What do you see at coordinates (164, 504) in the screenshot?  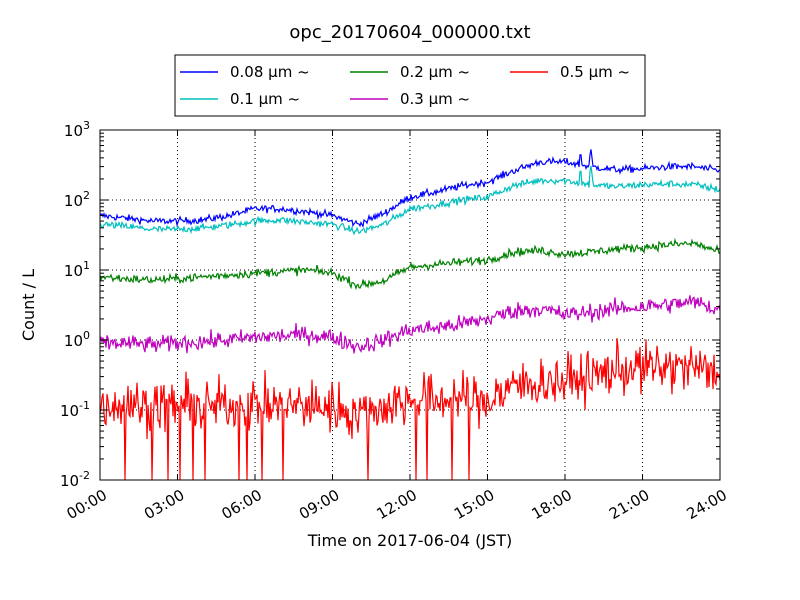 I see `x-tick-label: 03:00` at bounding box center [164, 504].